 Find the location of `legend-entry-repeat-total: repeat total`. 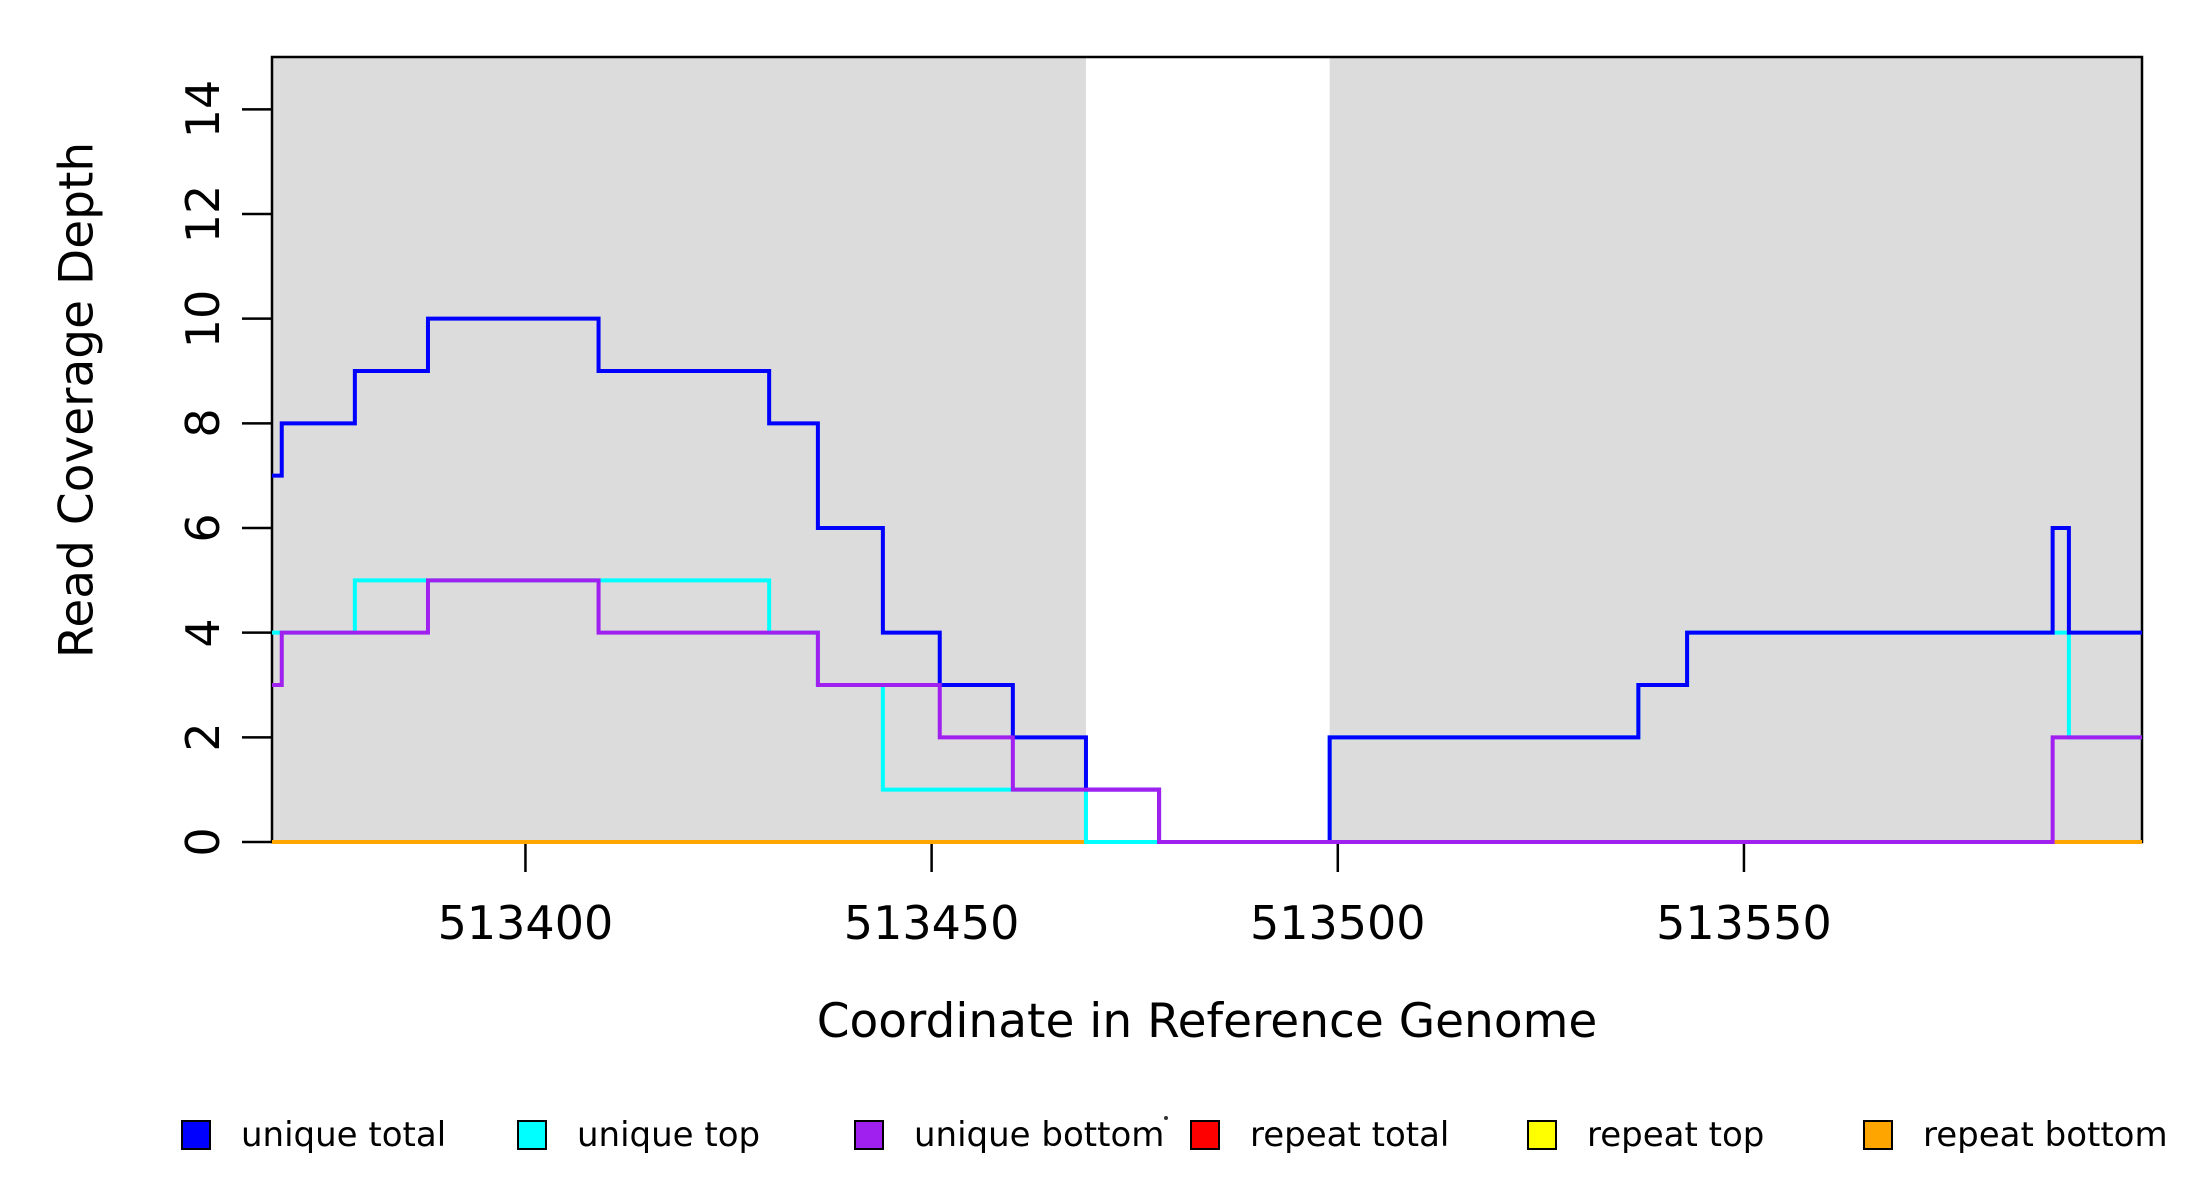

legend-entry-repeat-total: repeat total is located at coordinates (1320, 1135).